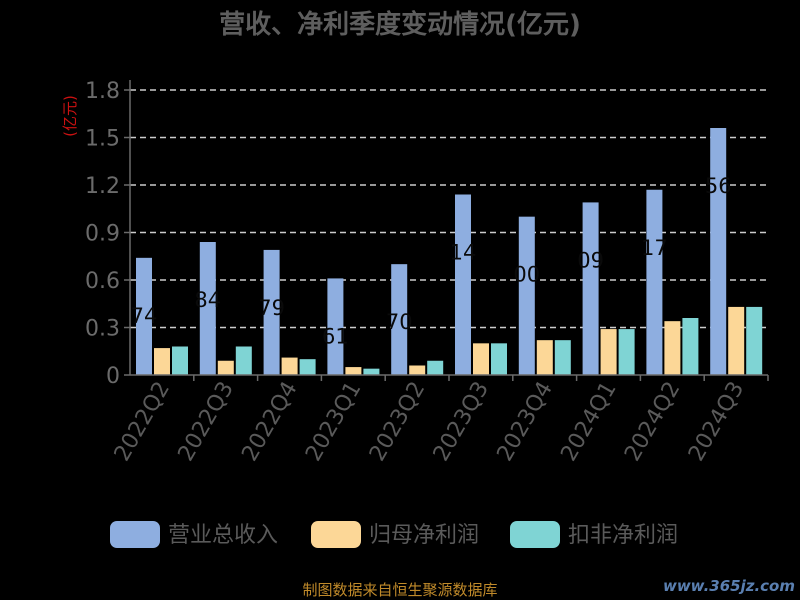 This screenshot has height=600, width=800. What do you see at coordinates (525, 422) in the screenshot?
I see `x-tick-label: 2023Q4` at bounding box center [525, 422].